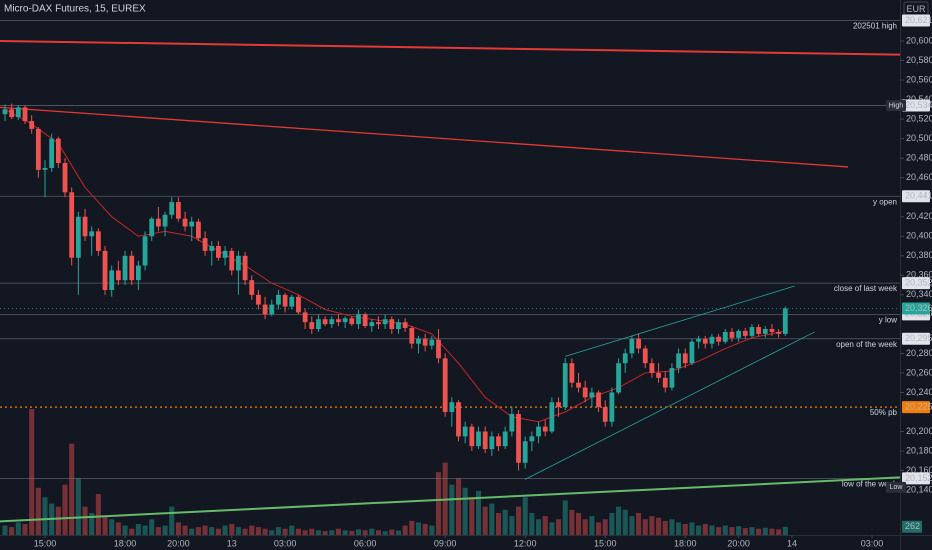 Image resolution: width=932 pixels, height=550 pixels. I want to click on level-note: 50% pb, so click(884, 412).